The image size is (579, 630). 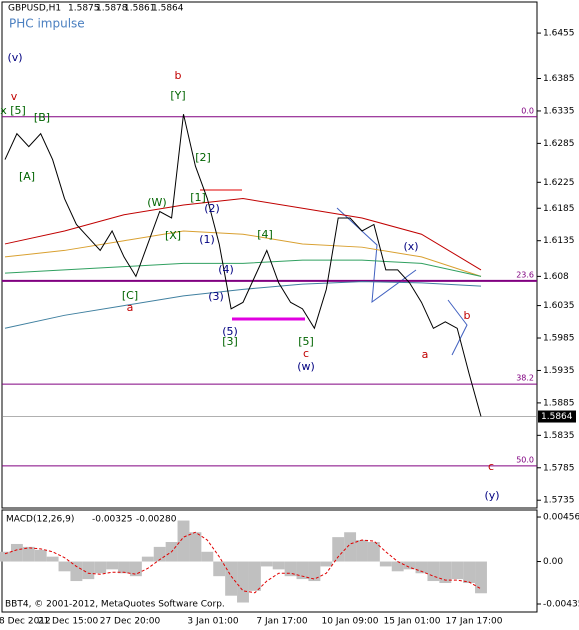 I want to click on y-tick-label: 1.608, so click(x=556, y=277).